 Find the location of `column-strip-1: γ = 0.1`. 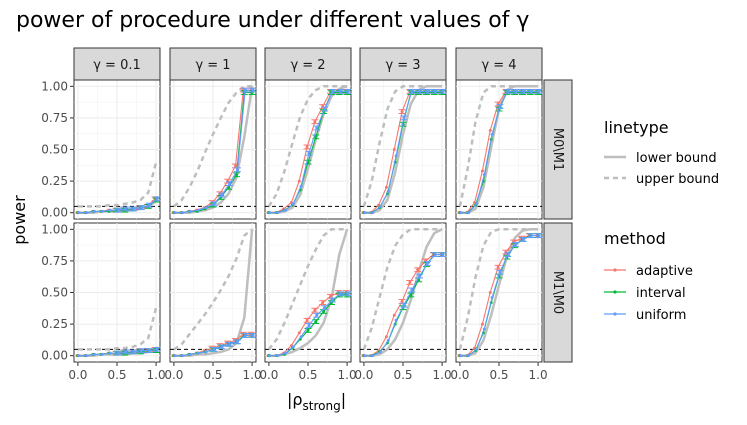

column-strip-1: γ = 0.1 is located at coordinates (117, 64).